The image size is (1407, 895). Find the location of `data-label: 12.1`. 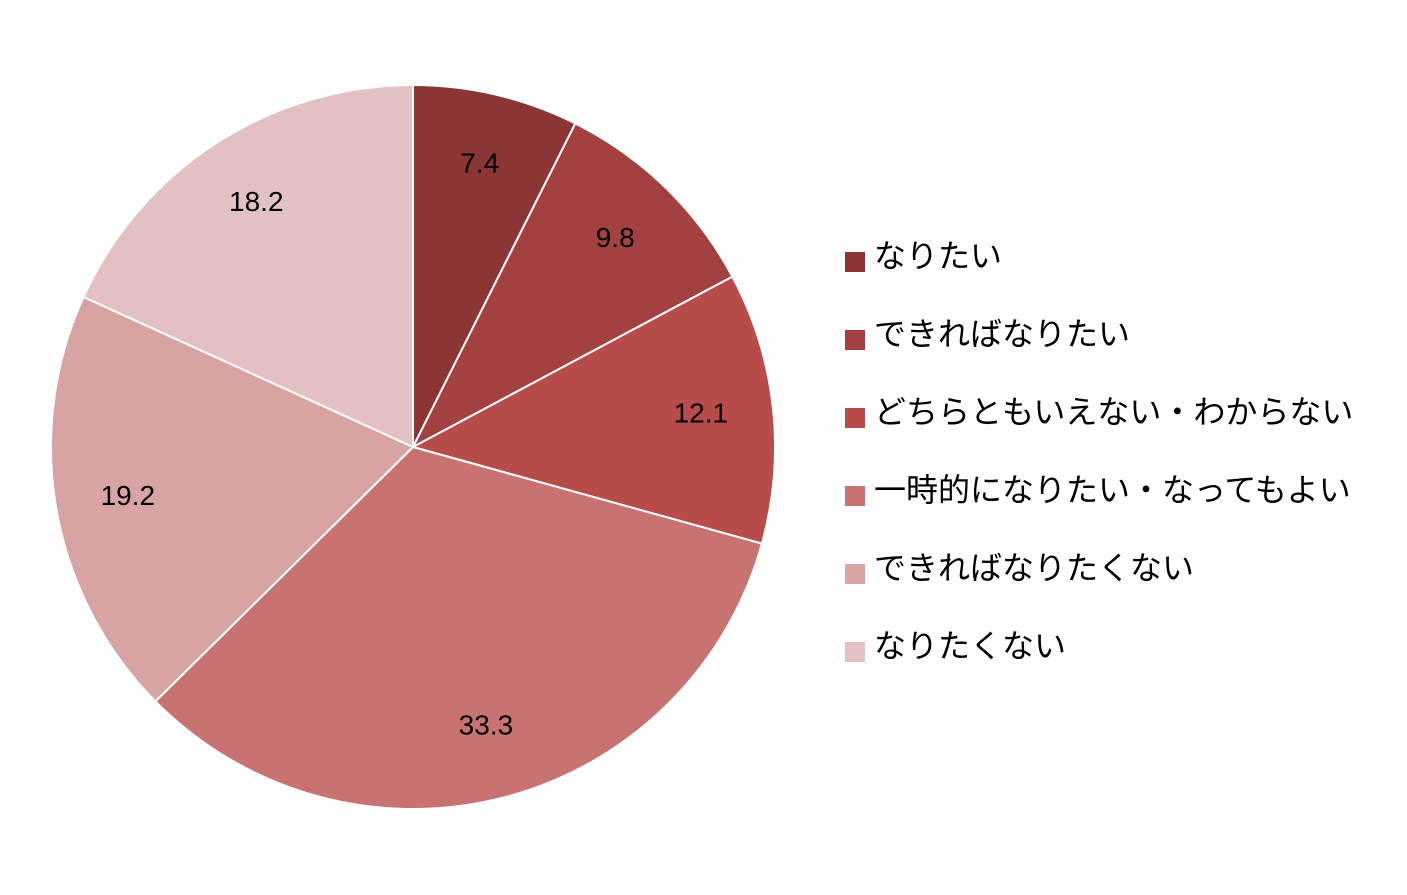

data-label: 12.1 is located at coordinates (701, 413).